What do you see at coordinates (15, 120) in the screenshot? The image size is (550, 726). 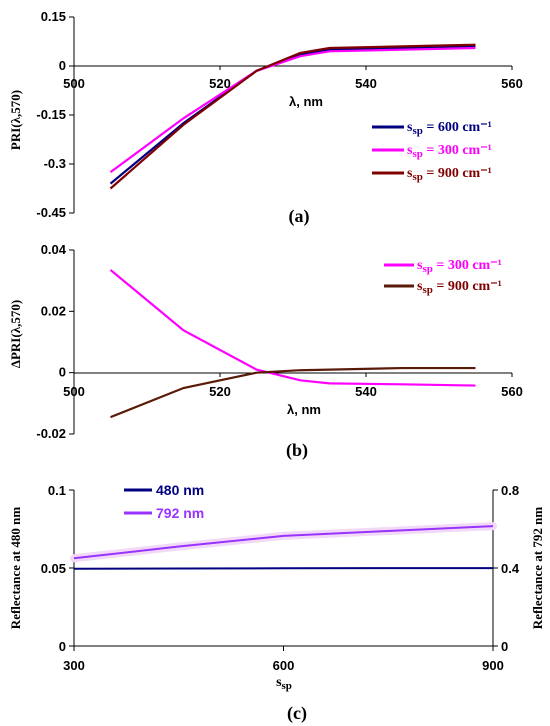 I see `y-axis-title: PRI(λ,570)` at bounding box center [15, 120].